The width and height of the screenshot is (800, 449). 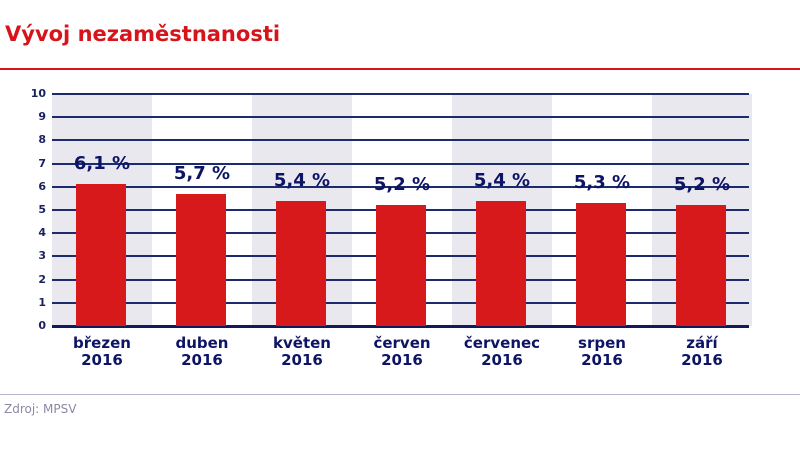 What do you see at coordinates (400, 394) in the screenshot?
I see `footer-divider` at bounding box center [400, 394].